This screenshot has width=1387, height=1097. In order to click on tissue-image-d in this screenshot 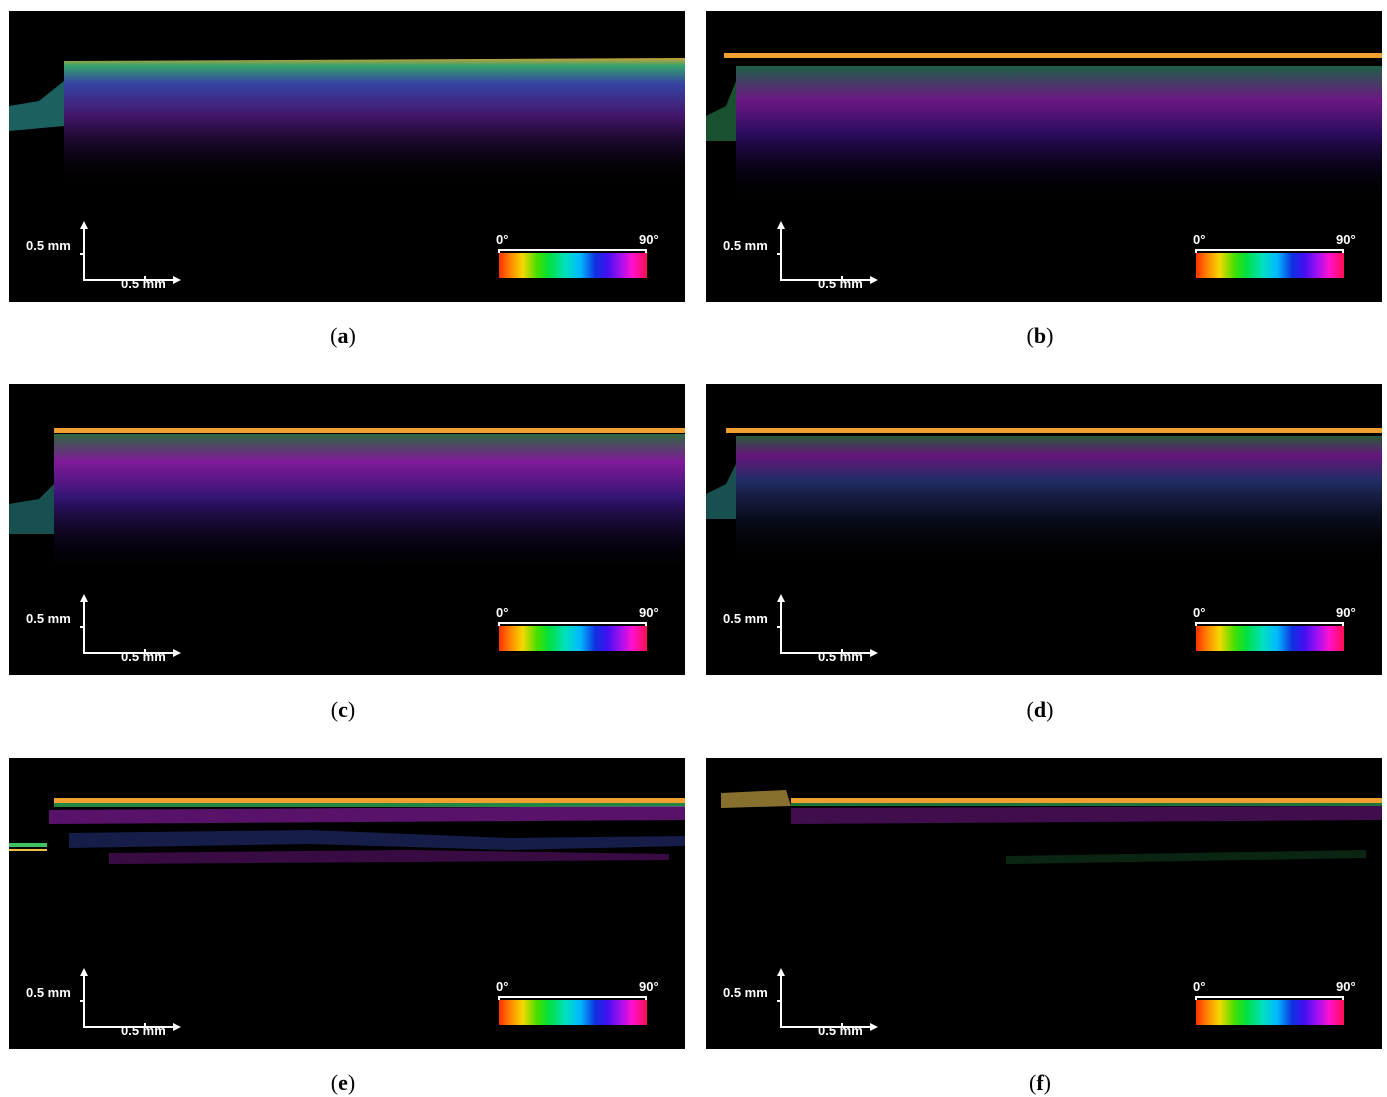, I will do `click(1044, 496)`.